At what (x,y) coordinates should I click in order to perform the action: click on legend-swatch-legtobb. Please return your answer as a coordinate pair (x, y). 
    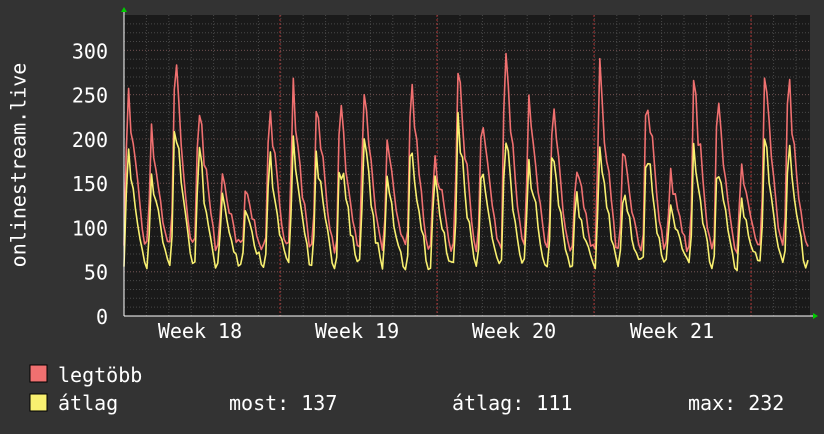
    Looking at the image, I should click on (38, 373).